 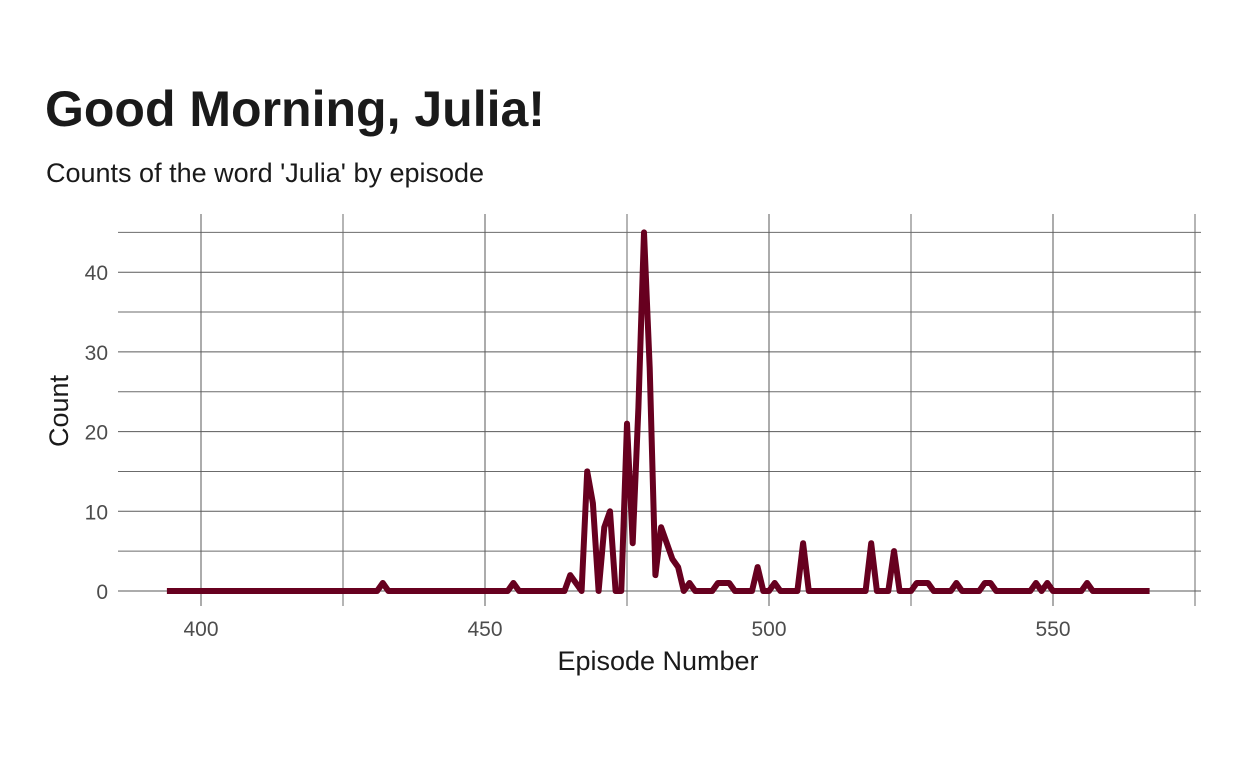 I want to click on y-axis-title: Count, so click(x=59, y=410).